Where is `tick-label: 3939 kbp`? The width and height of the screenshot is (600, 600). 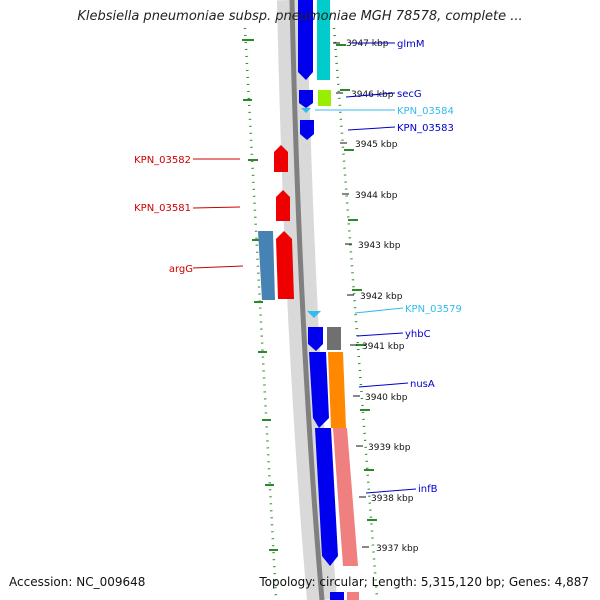 tick-label: 3939 kbp is located at coordinates (389, 448).